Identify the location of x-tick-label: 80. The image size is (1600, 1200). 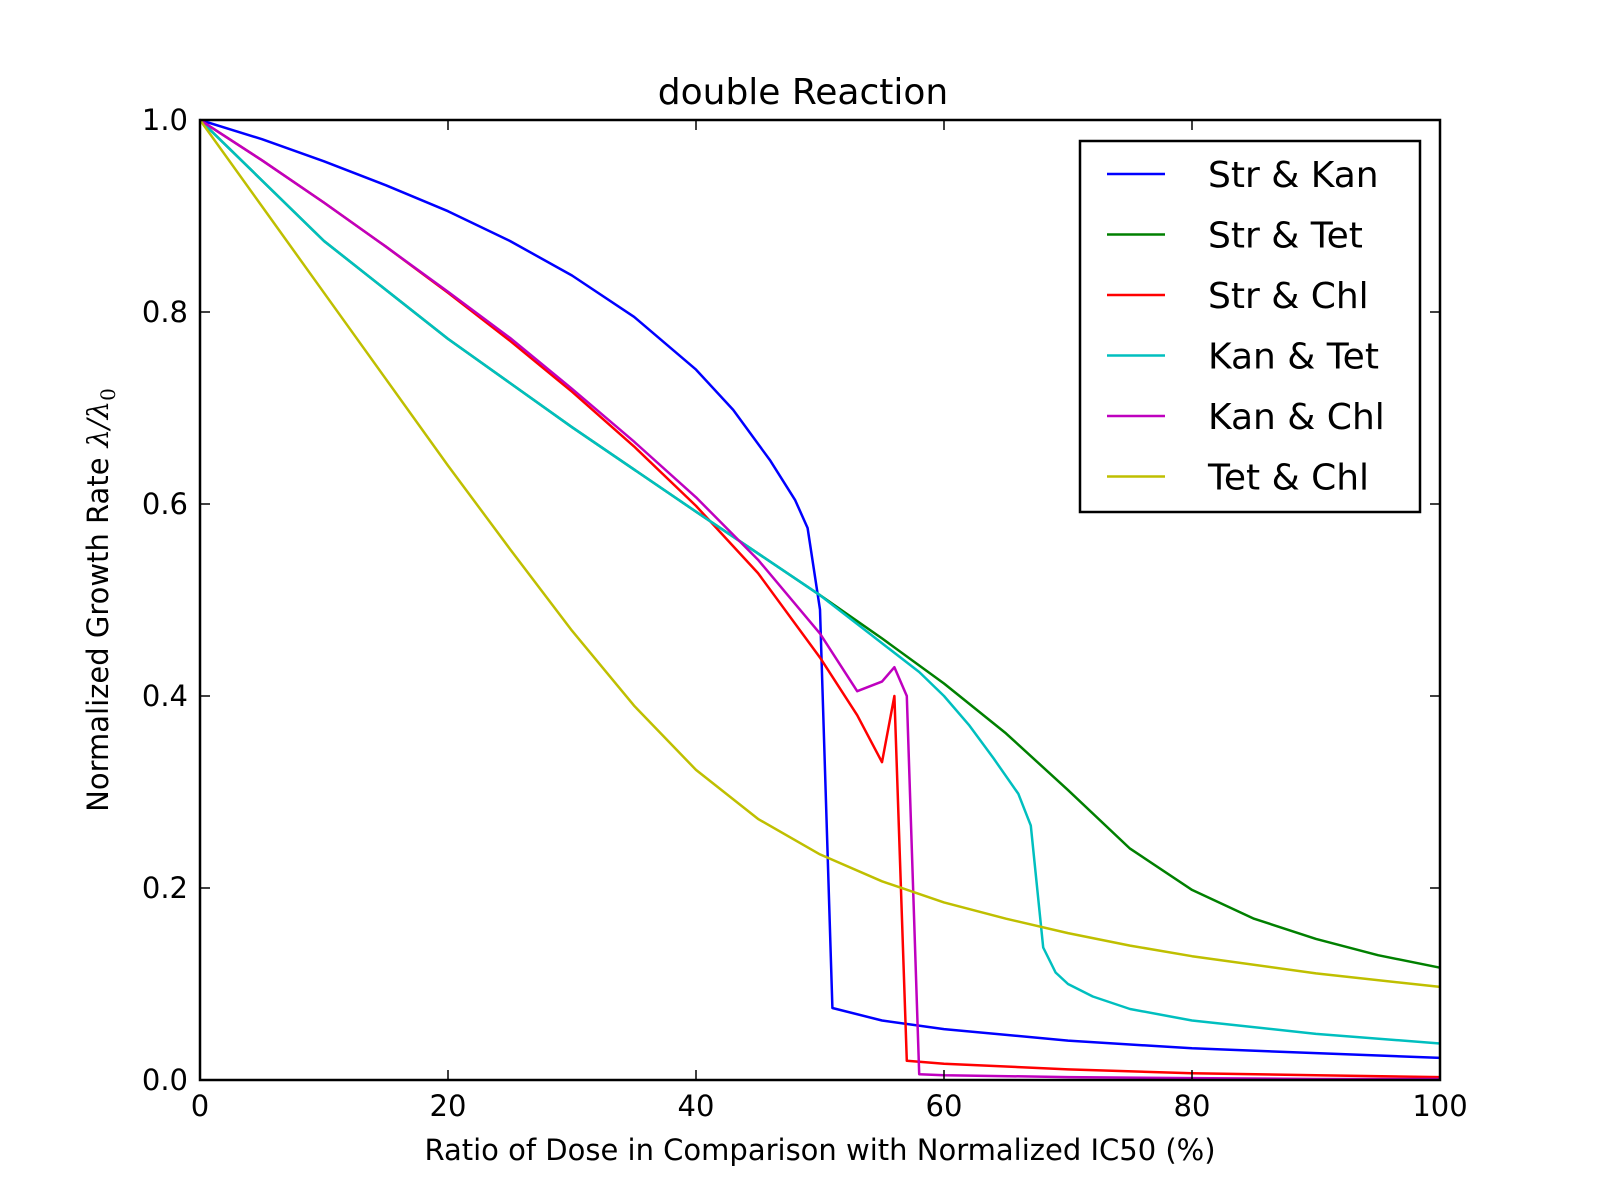
(1192, 1106).